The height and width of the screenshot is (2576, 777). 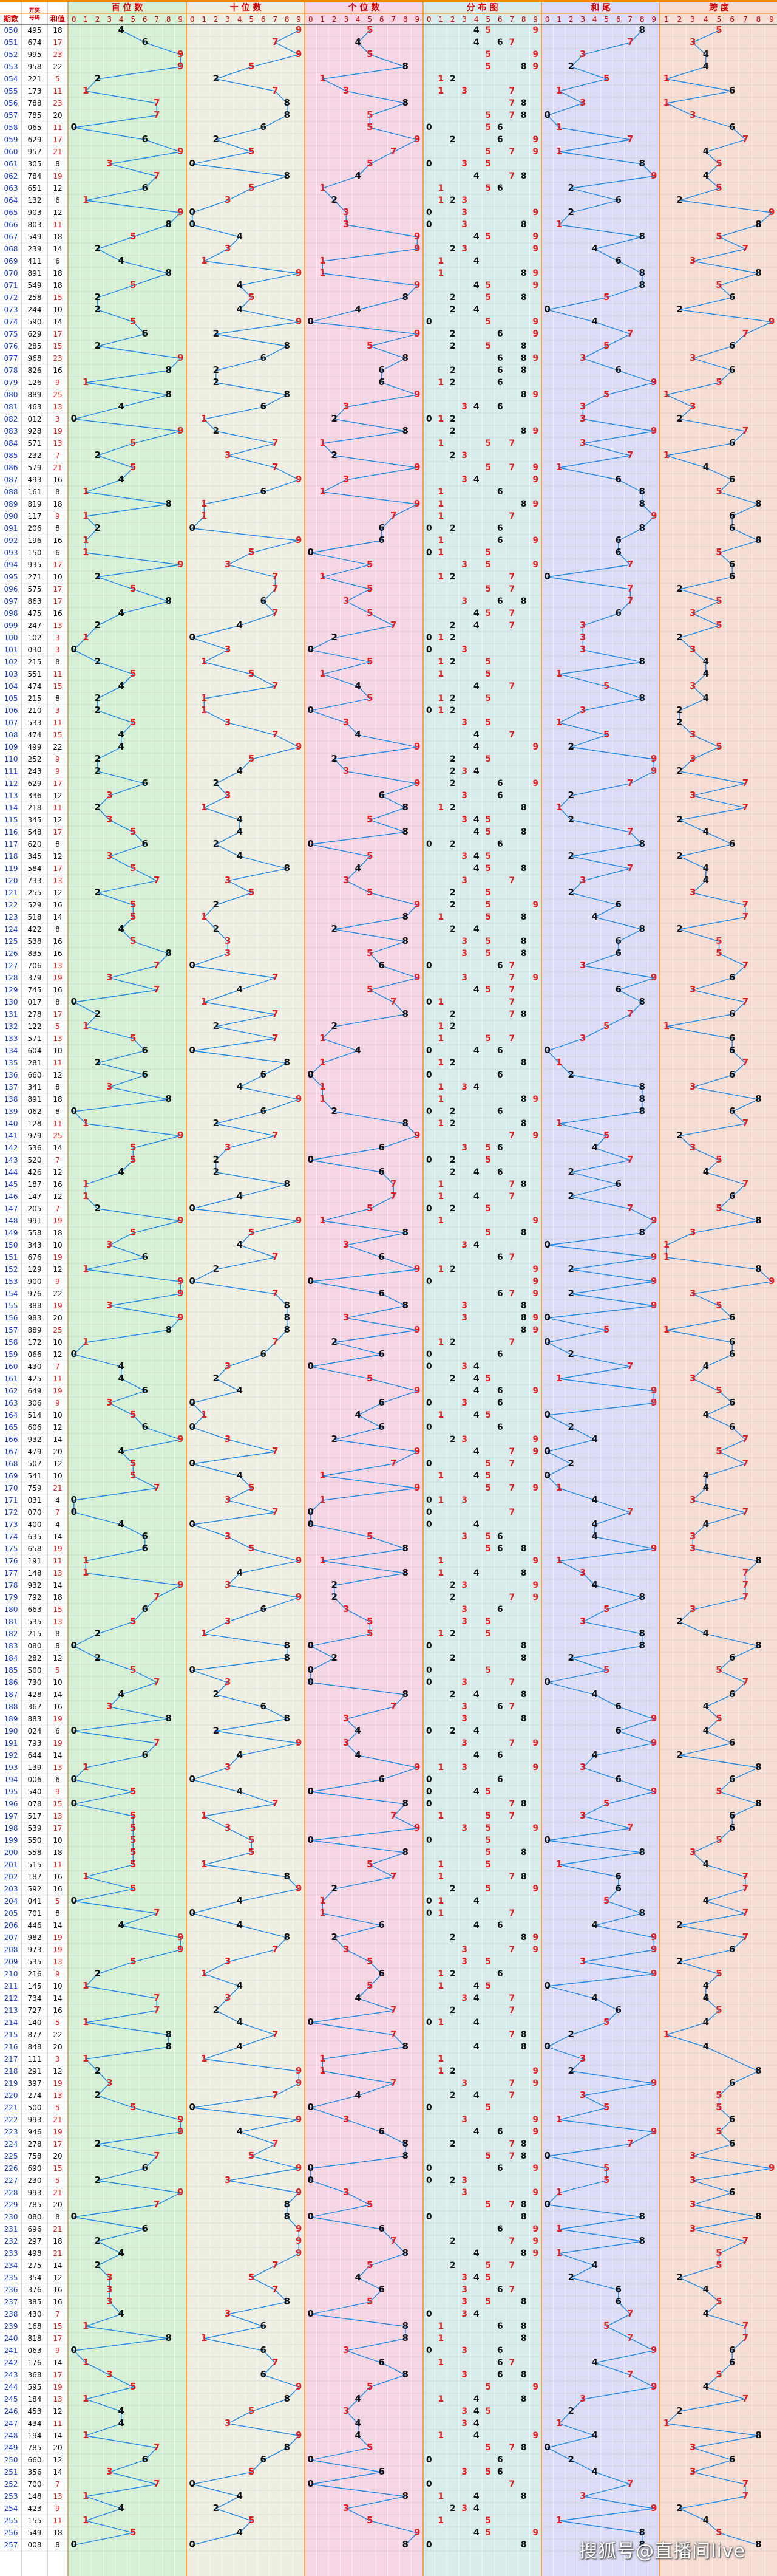 What do you see at coordinates (34, 1288) in the screenshot?
I see `left-columns-background` at bounding box center [34, 1288].